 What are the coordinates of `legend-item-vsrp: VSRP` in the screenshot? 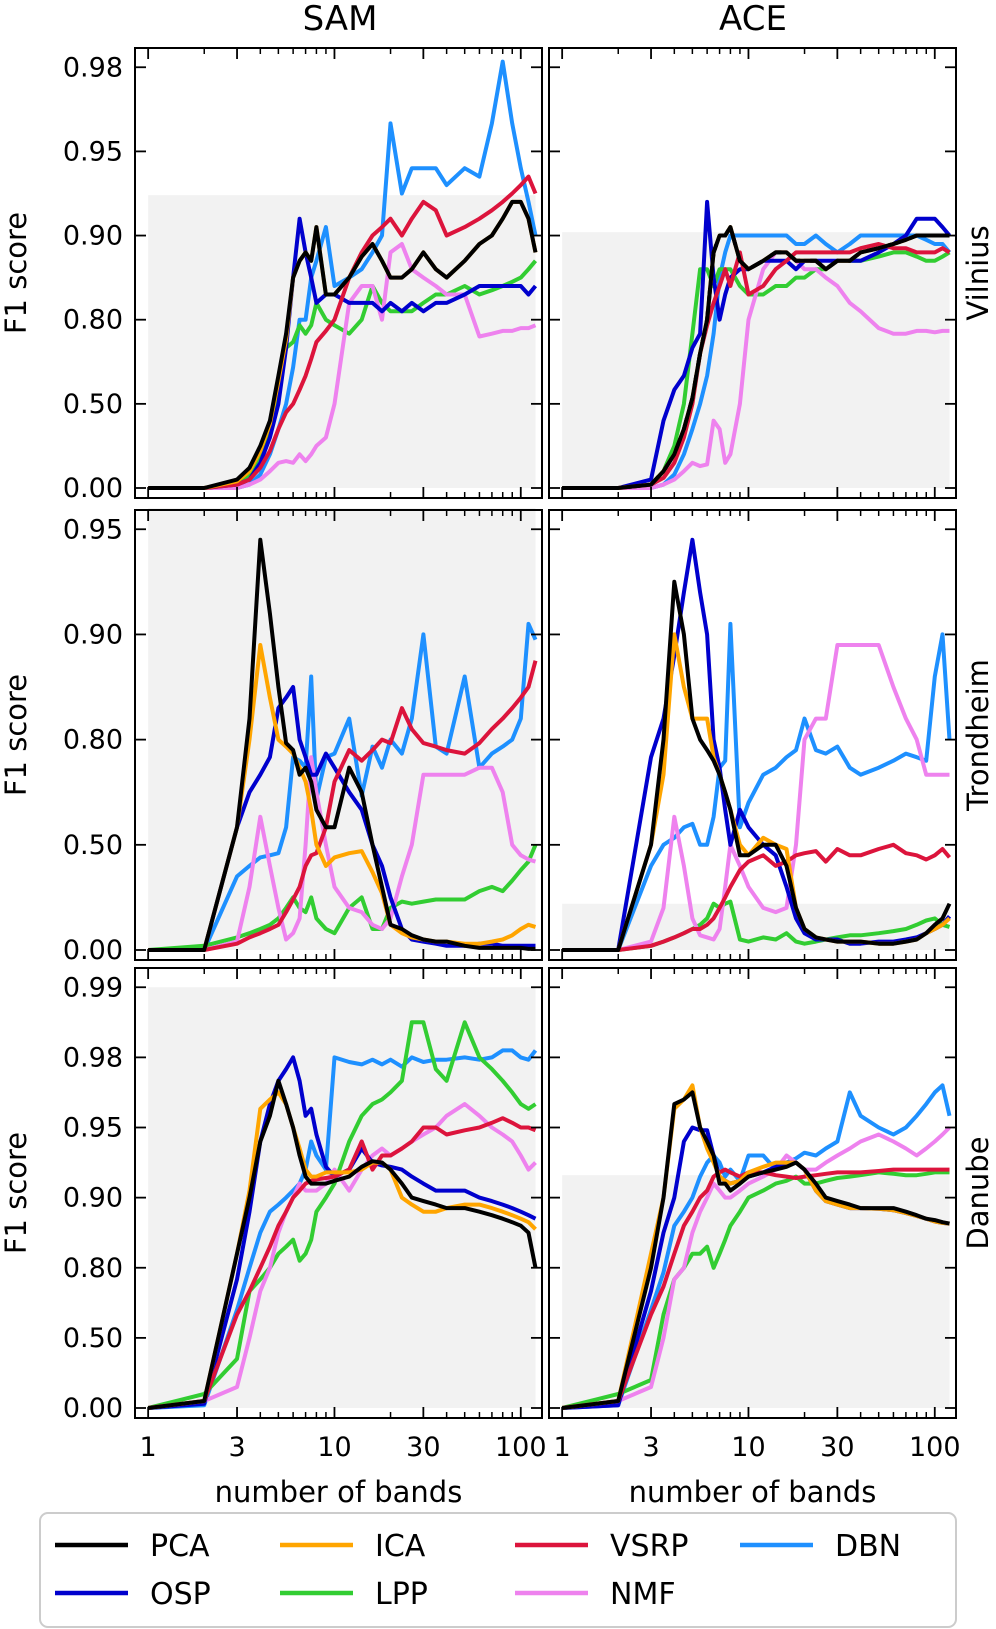 It's located at (602, 1546).